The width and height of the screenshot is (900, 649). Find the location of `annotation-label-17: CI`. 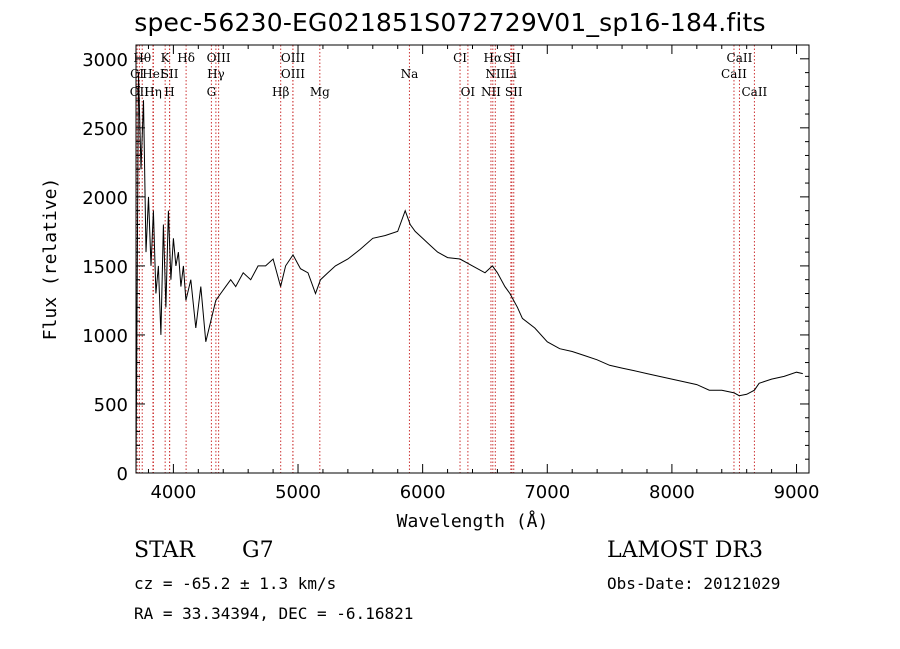

annotation-label-17: CI is located at coordinates (460, 58).